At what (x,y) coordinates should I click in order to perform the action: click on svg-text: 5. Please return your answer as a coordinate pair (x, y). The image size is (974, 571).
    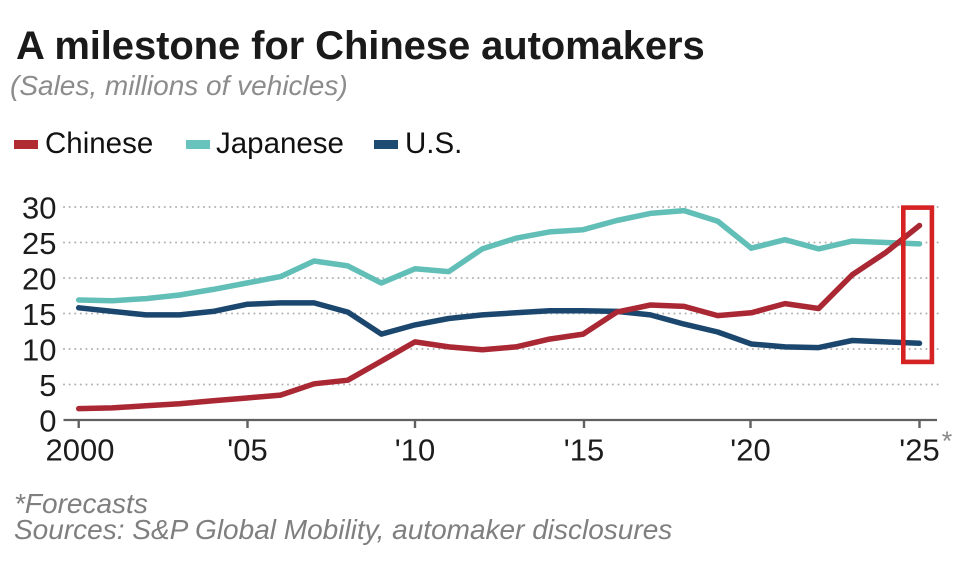
    Looking at the image, I should click on (47, 385).